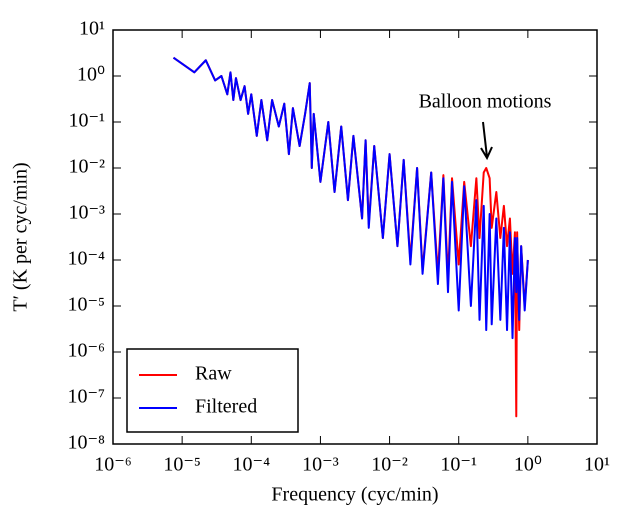 The image size is (617, 521). I want to click on x-tick-label: 10⁻¹, so click(458, 465).